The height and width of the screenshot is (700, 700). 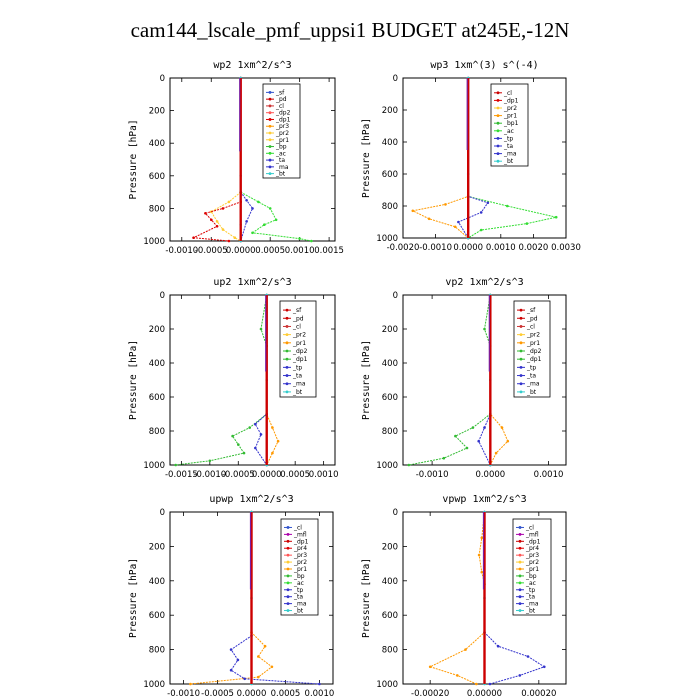 What do you see at coordinates (300, 351) in the screenshot?
I see `legend-label: _dp2` at bounding box center [300, 351].